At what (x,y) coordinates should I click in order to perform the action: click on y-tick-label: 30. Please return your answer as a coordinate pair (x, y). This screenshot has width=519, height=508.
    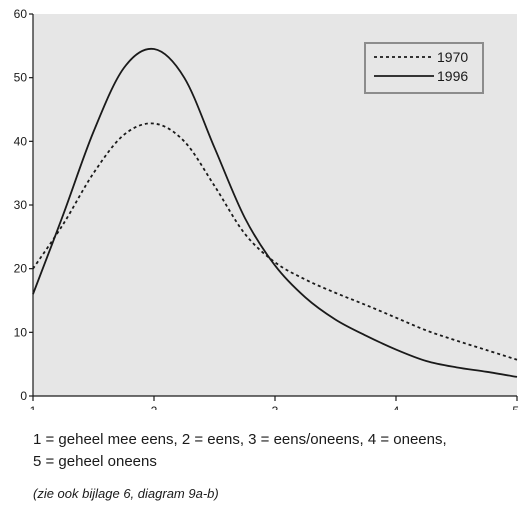
    Looking at the image, I should click on (21, 205).